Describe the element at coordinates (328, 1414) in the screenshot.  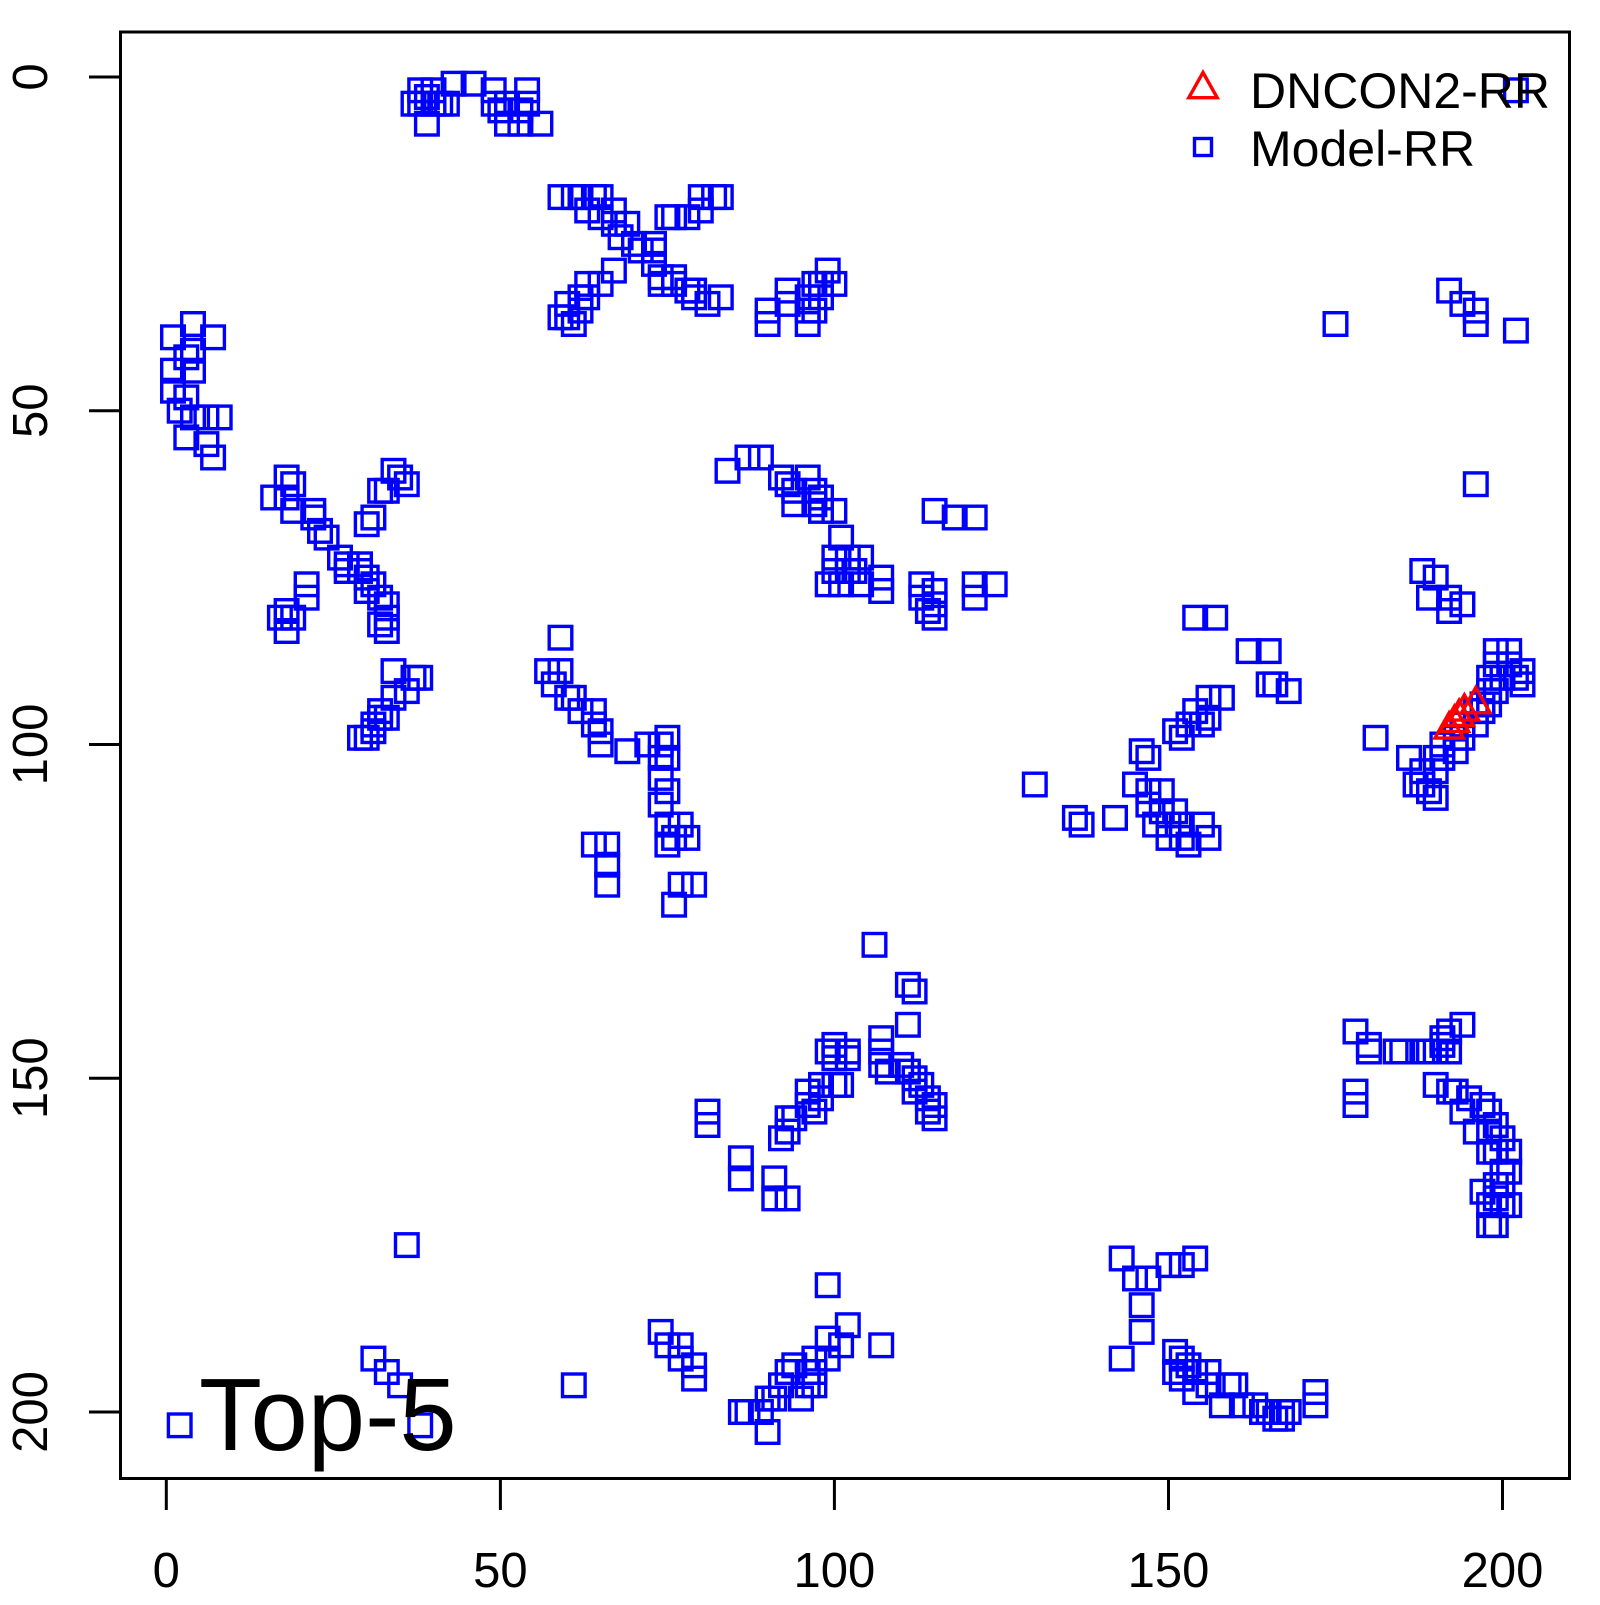
I see `svg-text: Top-5` at that location.